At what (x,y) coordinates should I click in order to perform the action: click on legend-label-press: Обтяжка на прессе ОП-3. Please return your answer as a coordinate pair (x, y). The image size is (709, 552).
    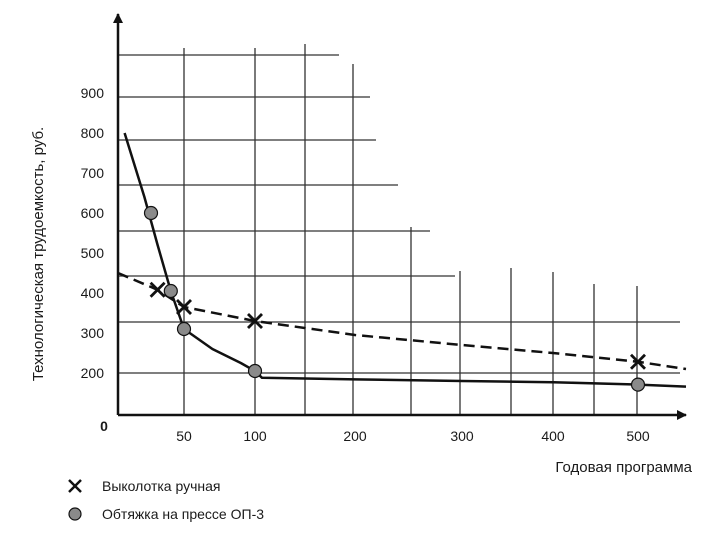
    Looking at the image, I should click on (183, 514).